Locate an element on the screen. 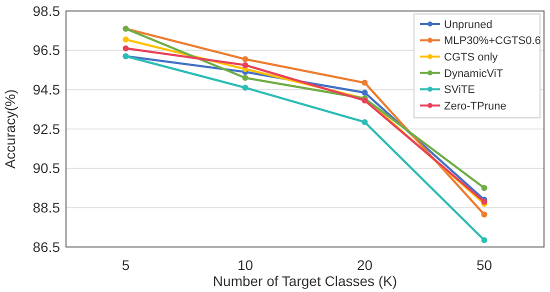 The image size is (550, 292). legend-label: SViTE is located at coordinates (459, 90).